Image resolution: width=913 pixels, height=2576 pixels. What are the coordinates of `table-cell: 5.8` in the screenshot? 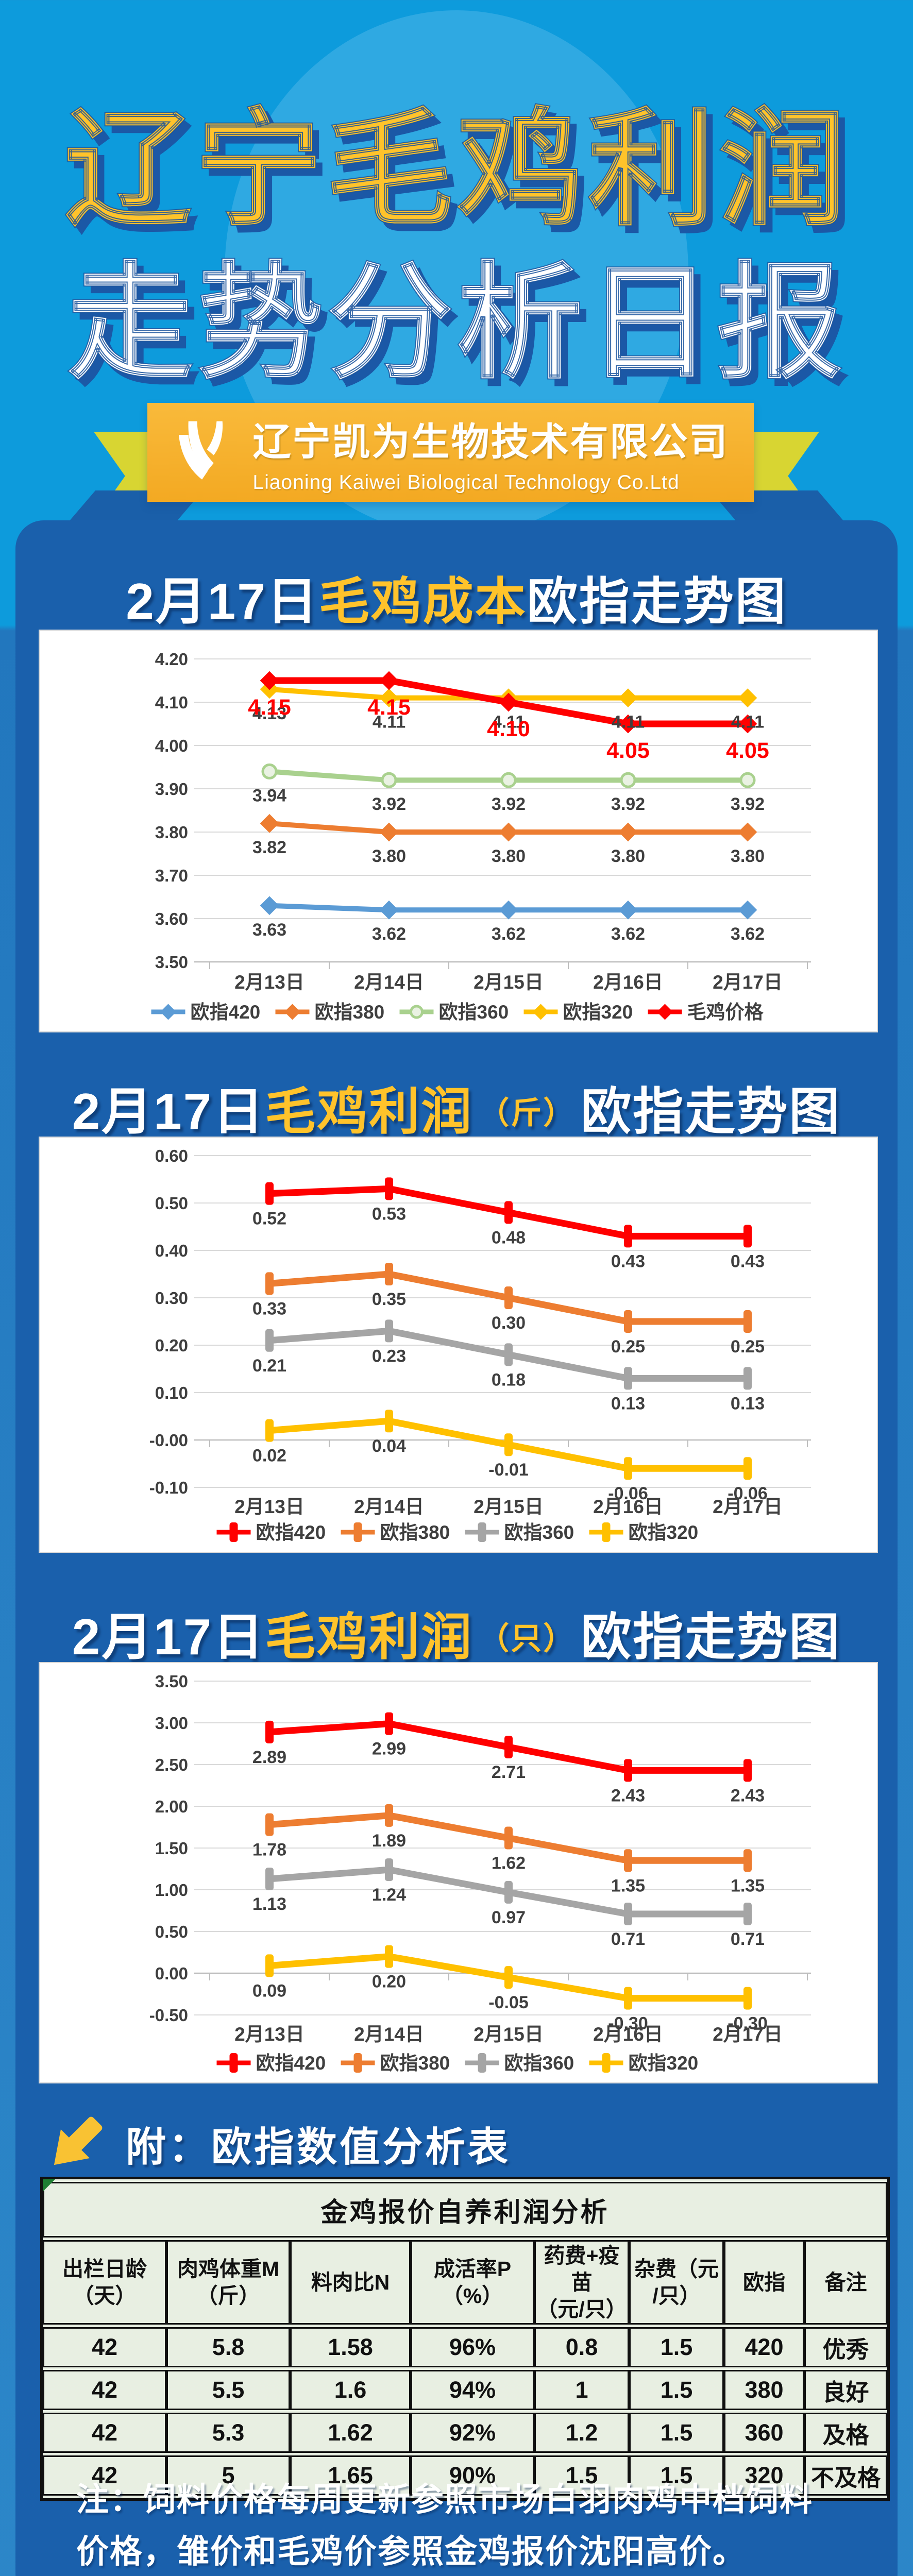 It's located at (228, 2347).